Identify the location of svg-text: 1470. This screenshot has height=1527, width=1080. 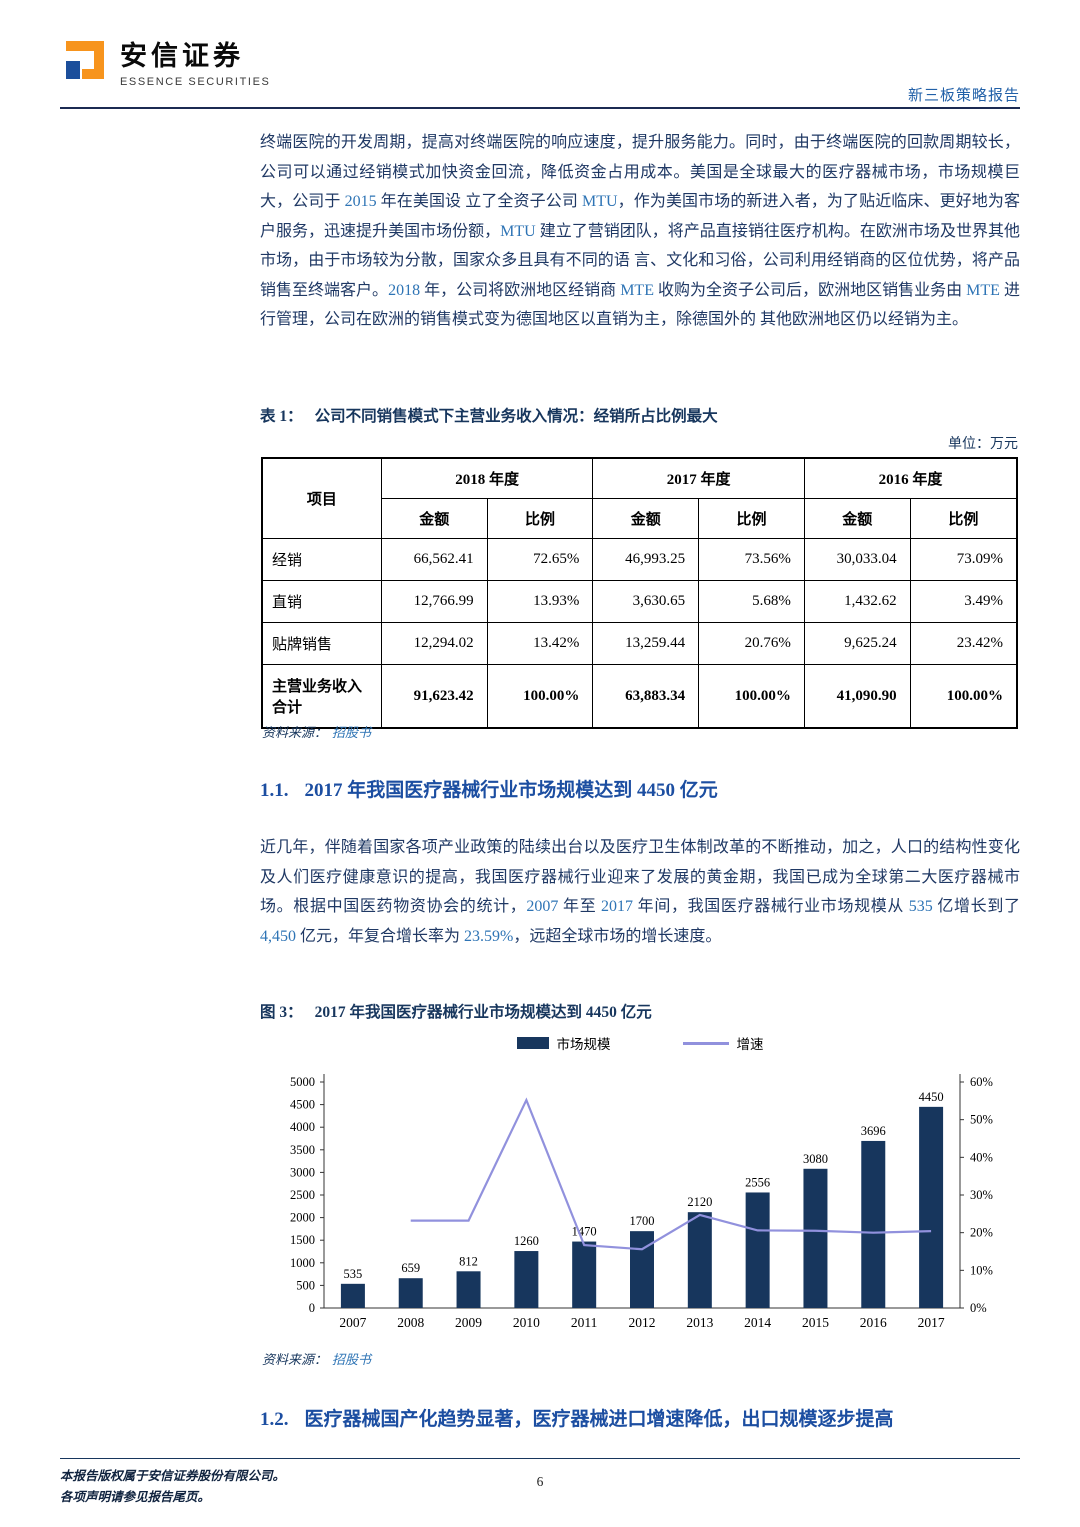
(584, 1232).